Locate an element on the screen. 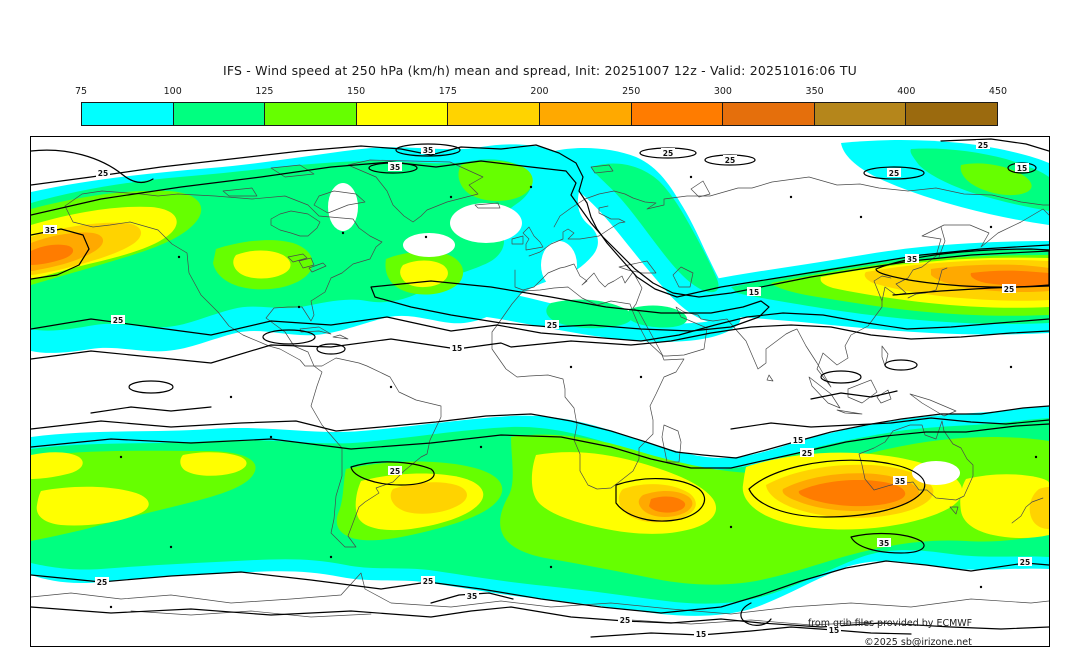 The width and height of the screenshot is (1080, 658). colorbar-tick: 175 is located at coordinates (447, 91).